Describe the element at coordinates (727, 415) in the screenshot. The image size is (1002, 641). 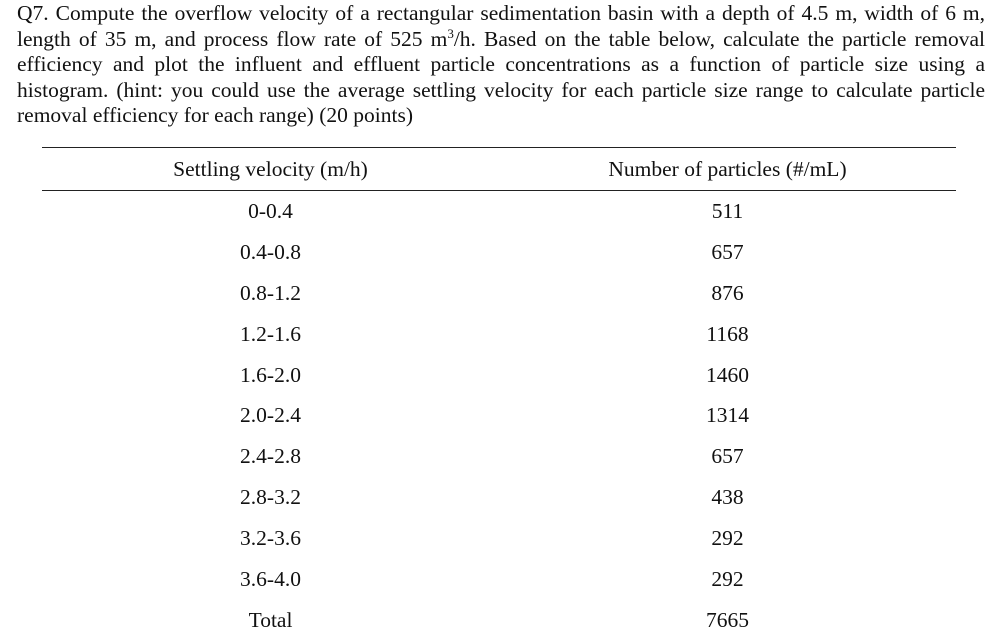
I see `particle-count-cell: 1314` at that location.